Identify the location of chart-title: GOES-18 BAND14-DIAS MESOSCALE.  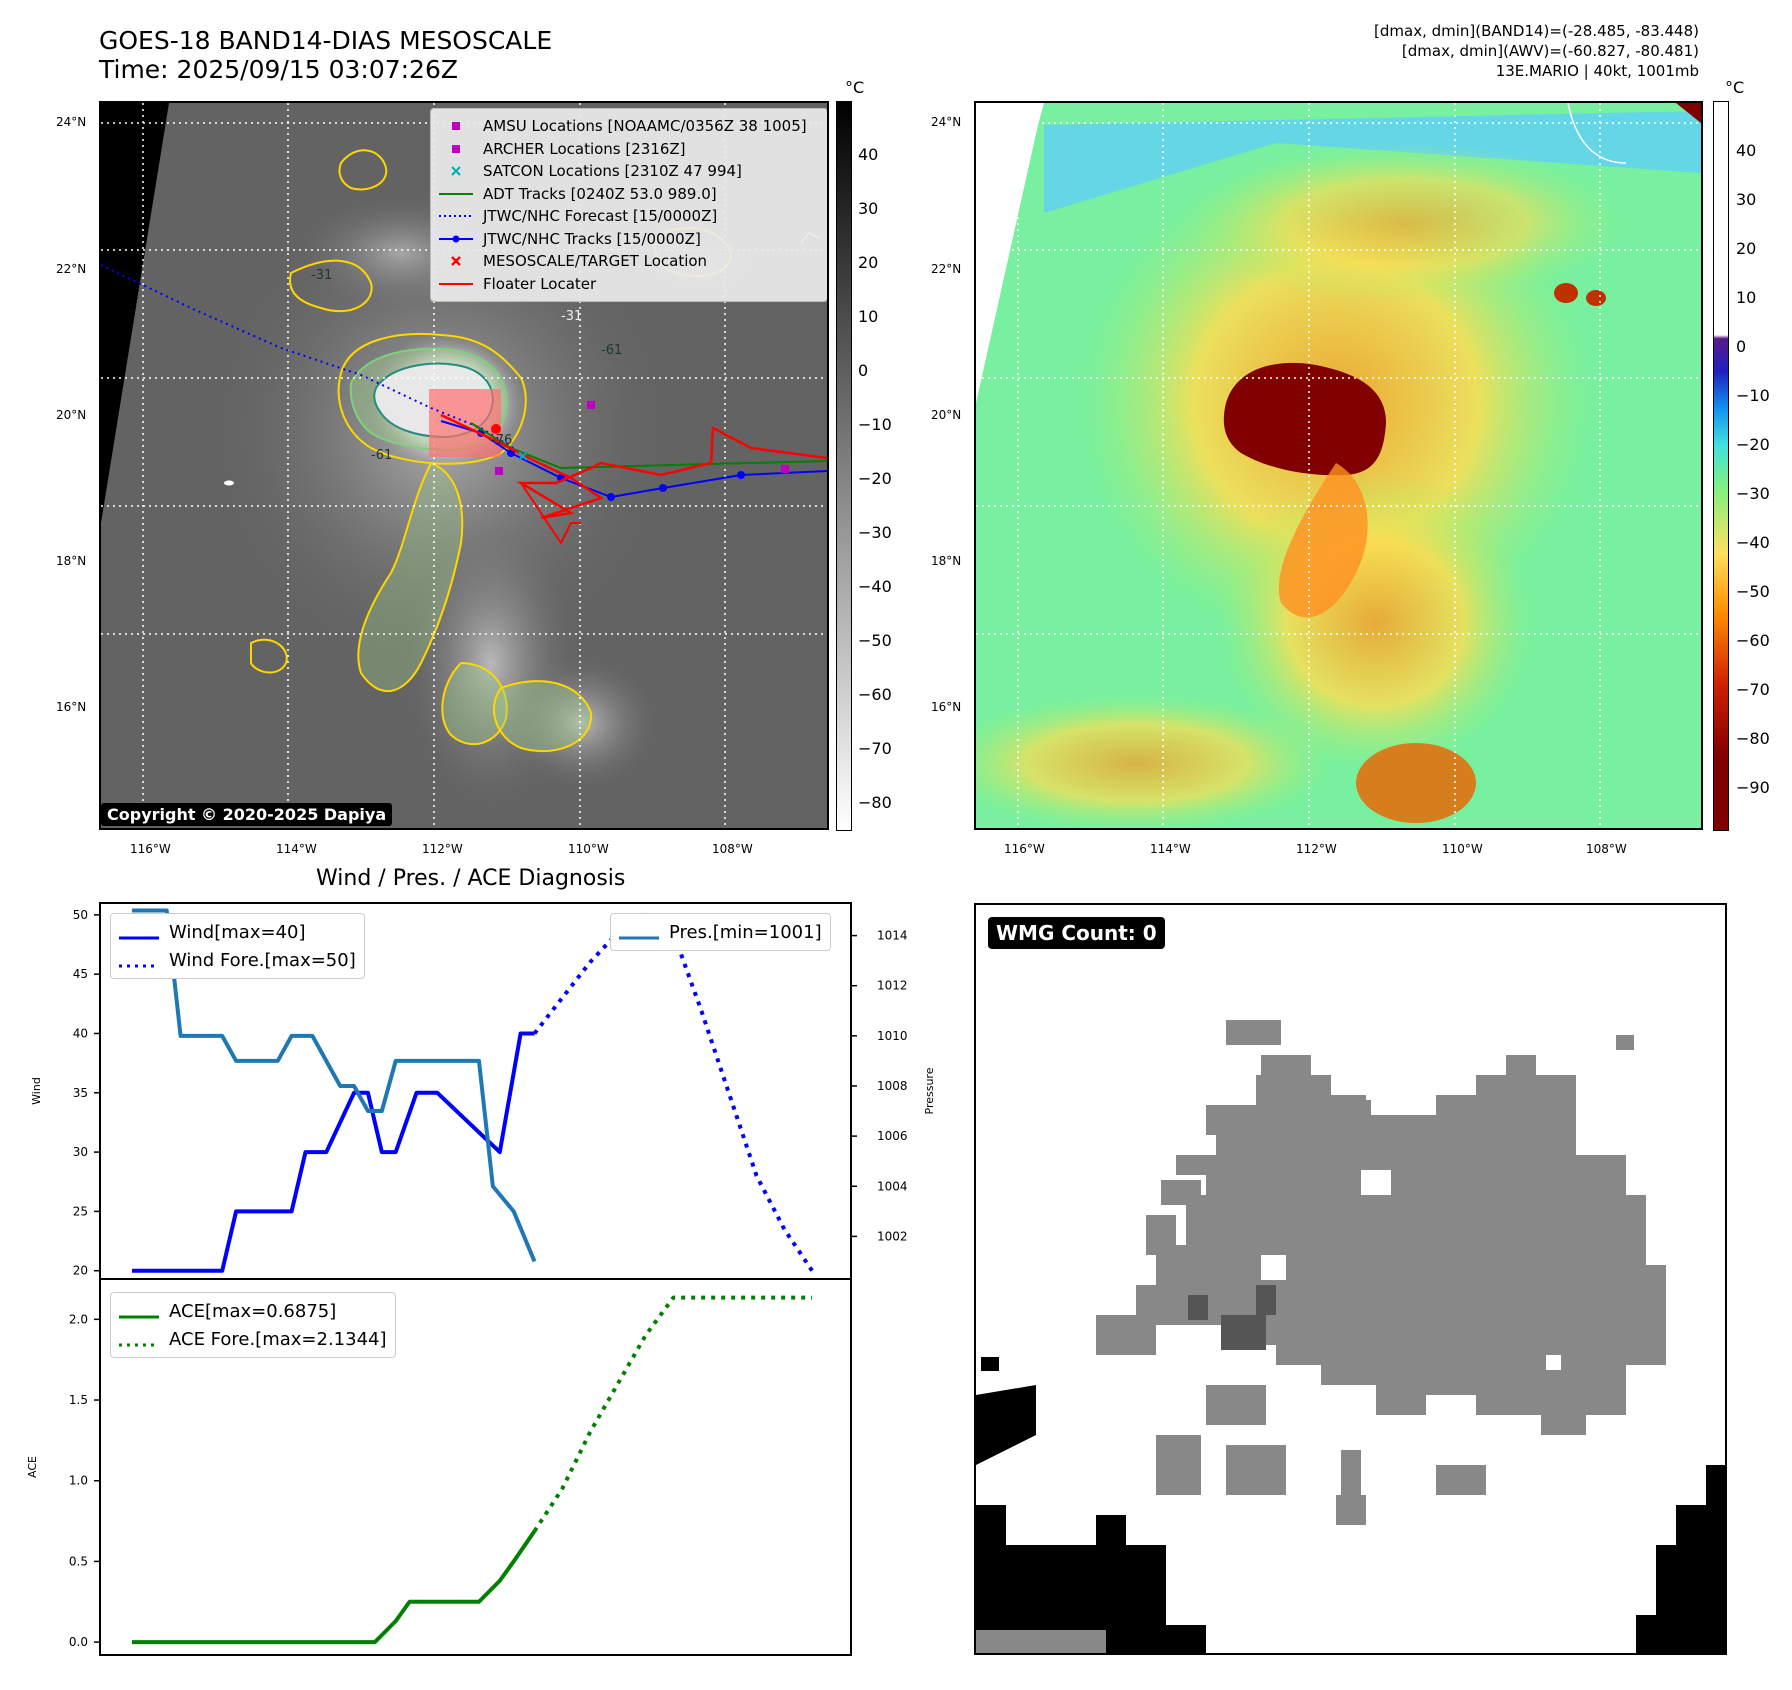
(326, 40).